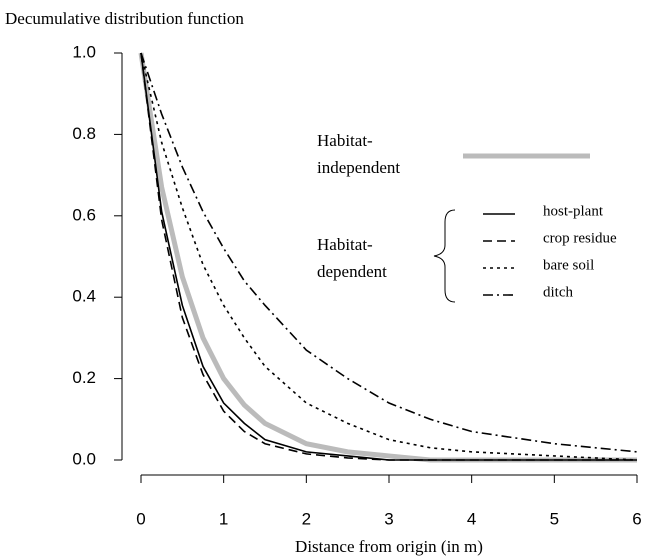  I want to click on x-tick-label: 3, so click(388, 518).